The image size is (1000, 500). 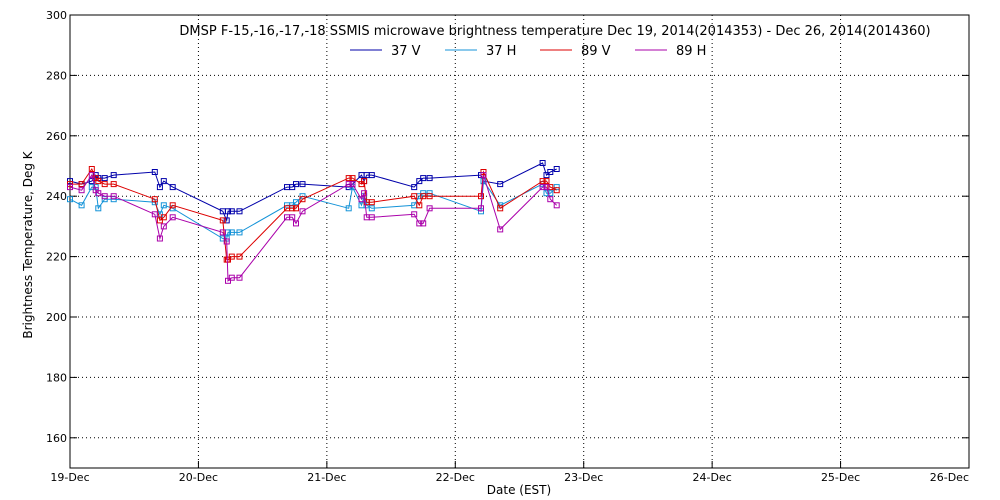 I want to click on series-group, so click(x=313, y=222).